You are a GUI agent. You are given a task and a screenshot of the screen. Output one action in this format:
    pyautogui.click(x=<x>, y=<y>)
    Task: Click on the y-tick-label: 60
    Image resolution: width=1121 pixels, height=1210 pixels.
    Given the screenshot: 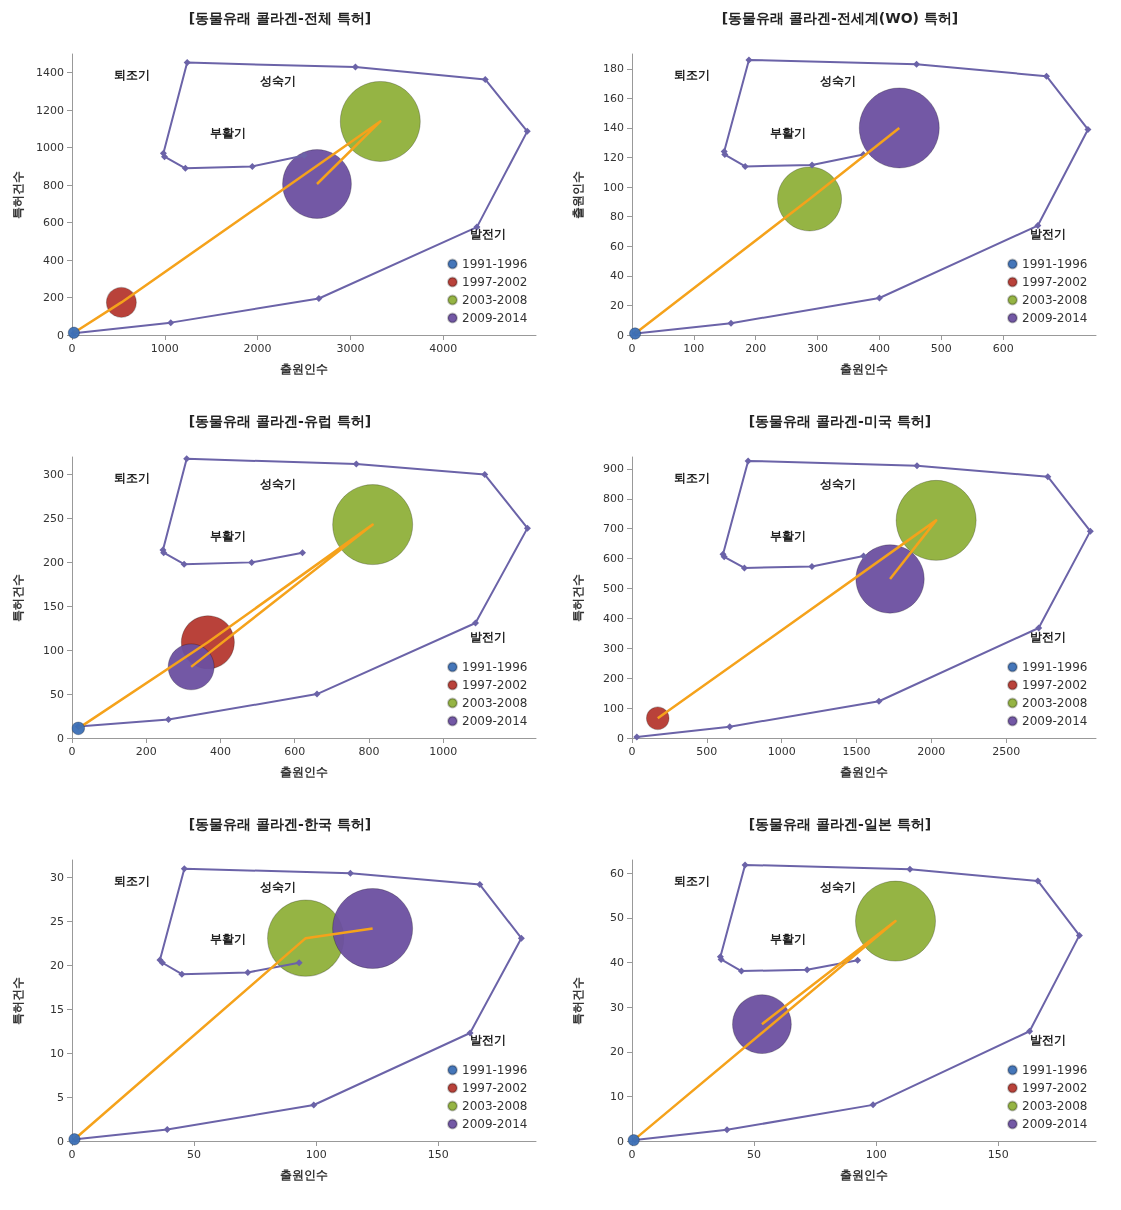 What is the action you would take?
    pyautogui.click(x=617, y=873)
    